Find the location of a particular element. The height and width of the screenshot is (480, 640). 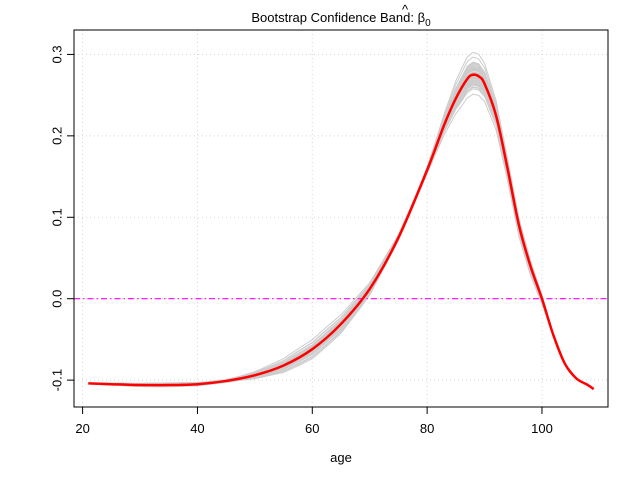

y-tick-label-3: 0.2 is located at coordinates (57, 136).